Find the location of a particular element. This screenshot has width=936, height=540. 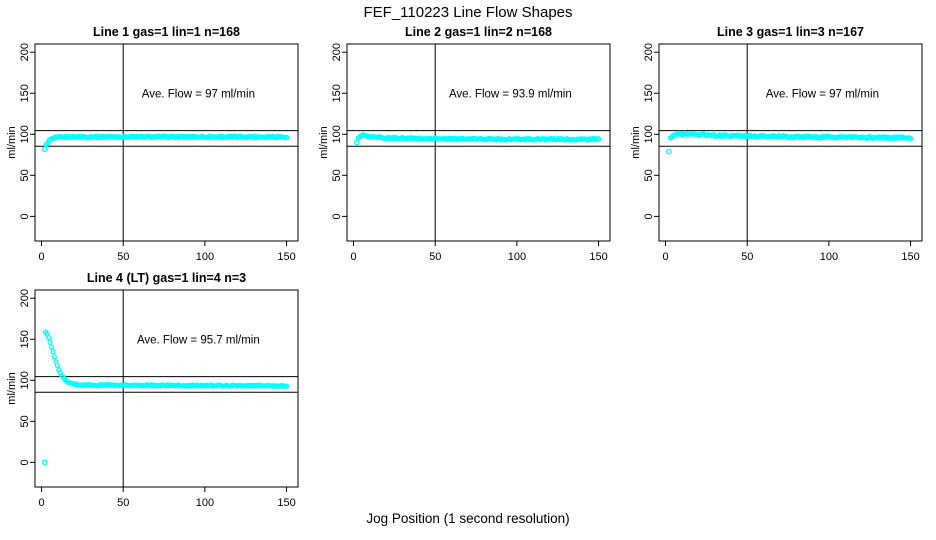

panel-title: Line 4 (LT) gas=1 lin=4 n=3 is located at coordinates (166, 278).